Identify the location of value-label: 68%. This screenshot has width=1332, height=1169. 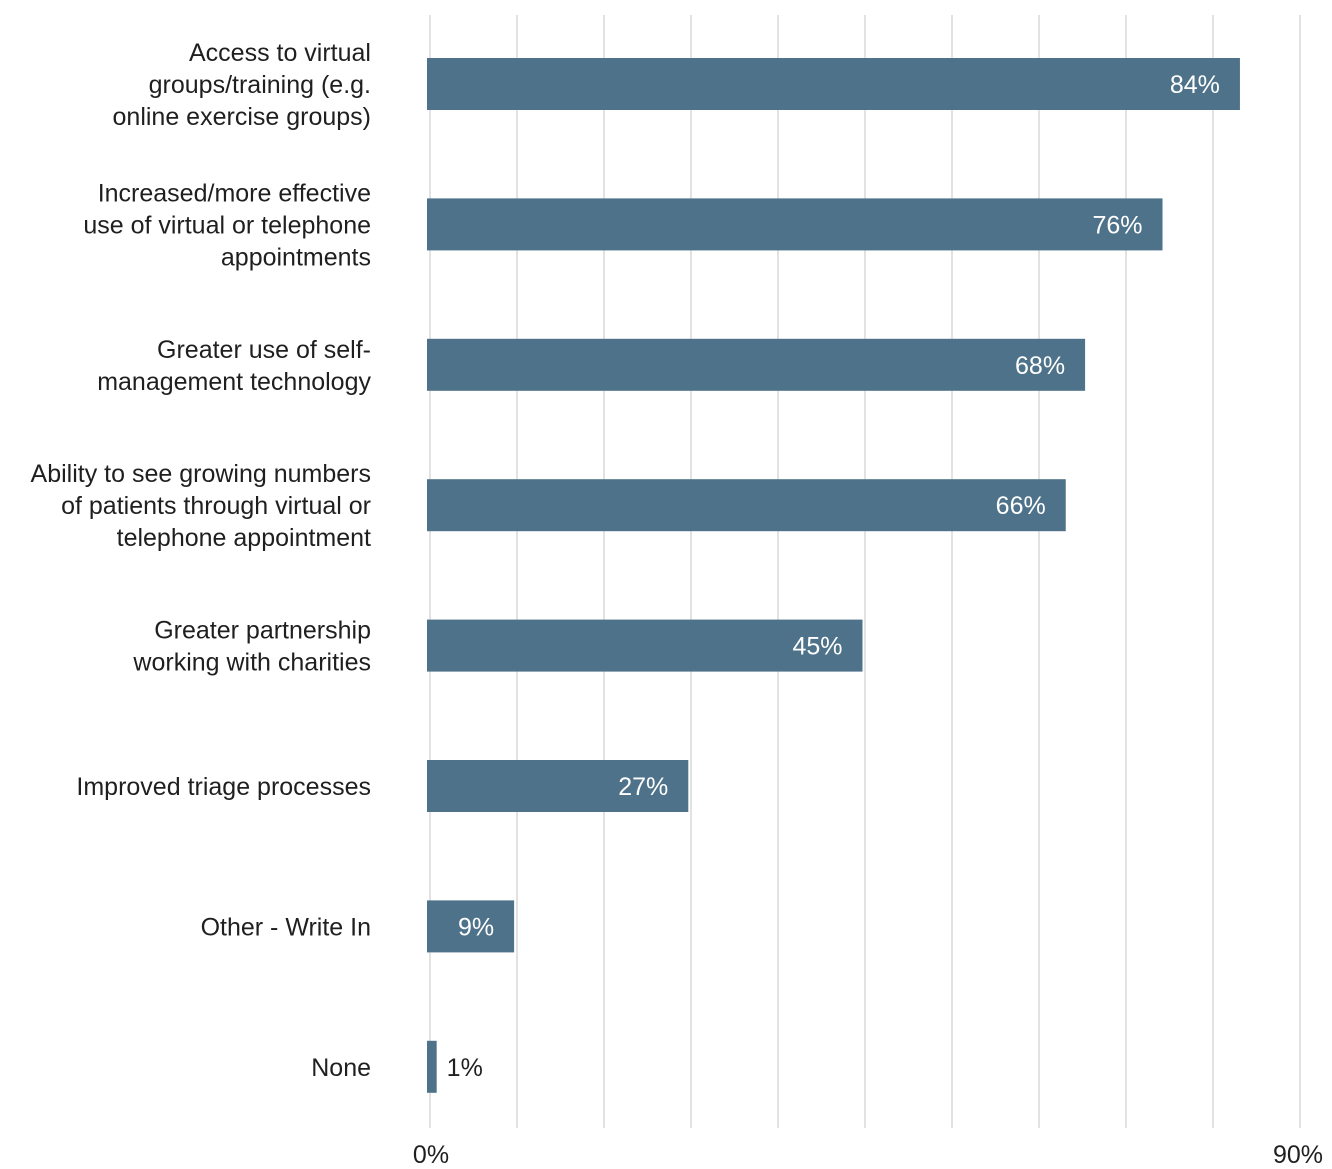
(1040, 366).